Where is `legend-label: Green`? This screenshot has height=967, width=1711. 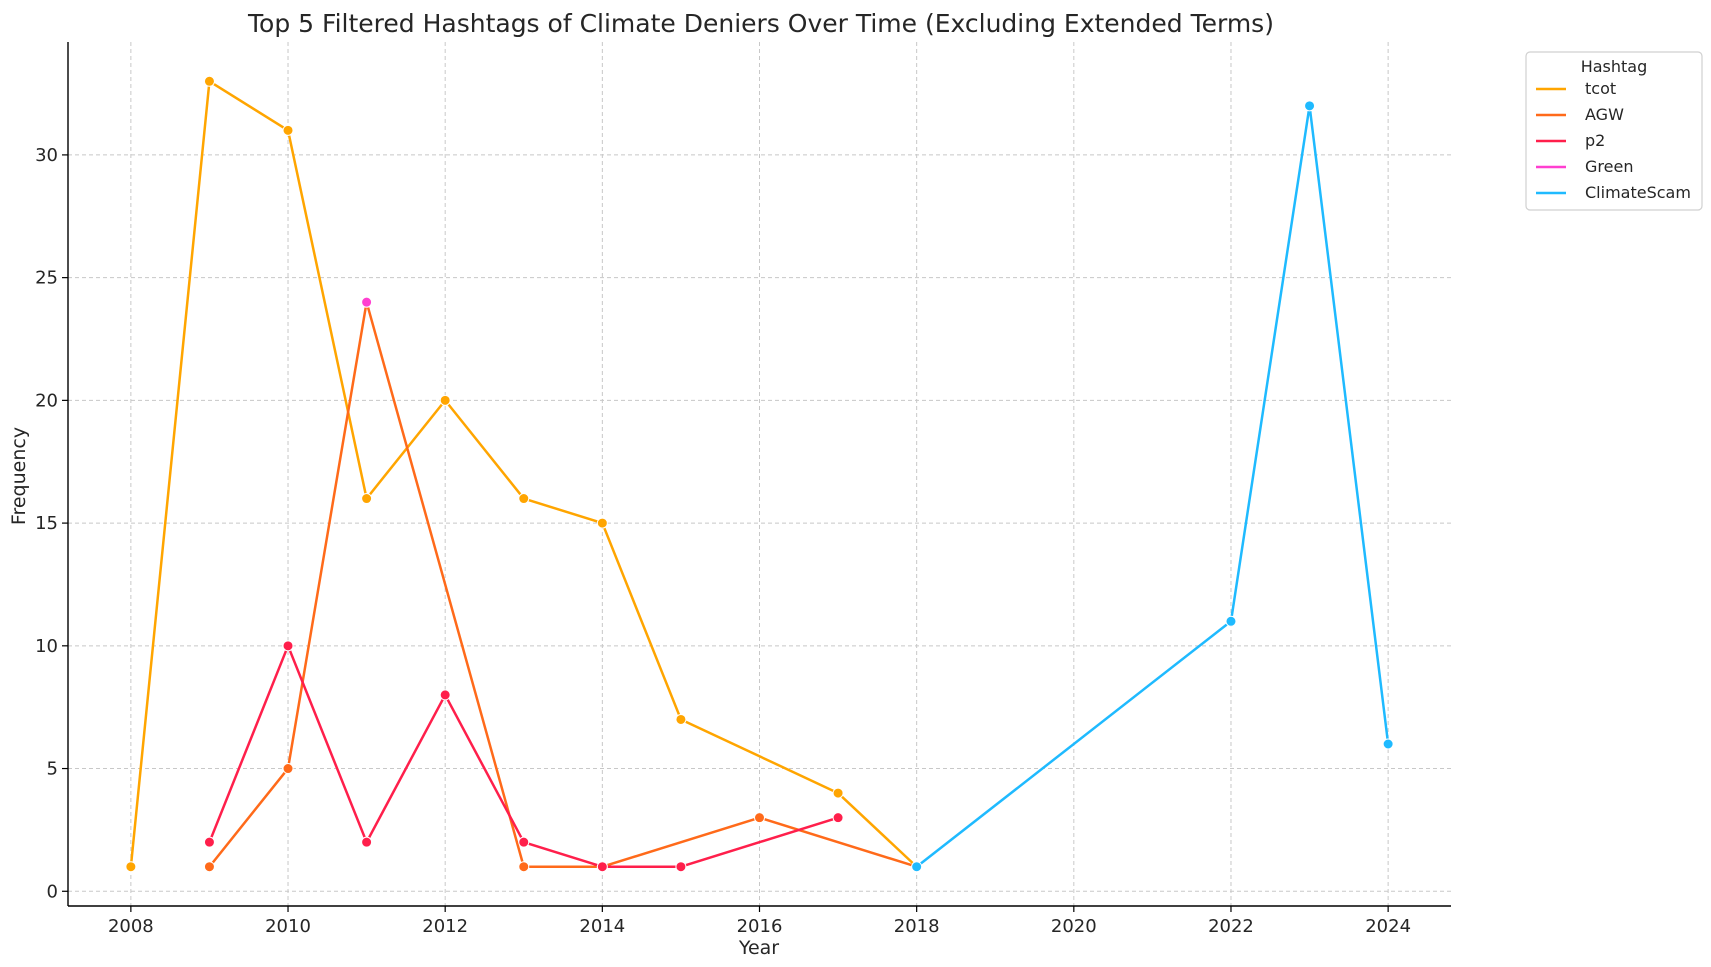 legend-label: Green is located at coordinates (1609, 166).